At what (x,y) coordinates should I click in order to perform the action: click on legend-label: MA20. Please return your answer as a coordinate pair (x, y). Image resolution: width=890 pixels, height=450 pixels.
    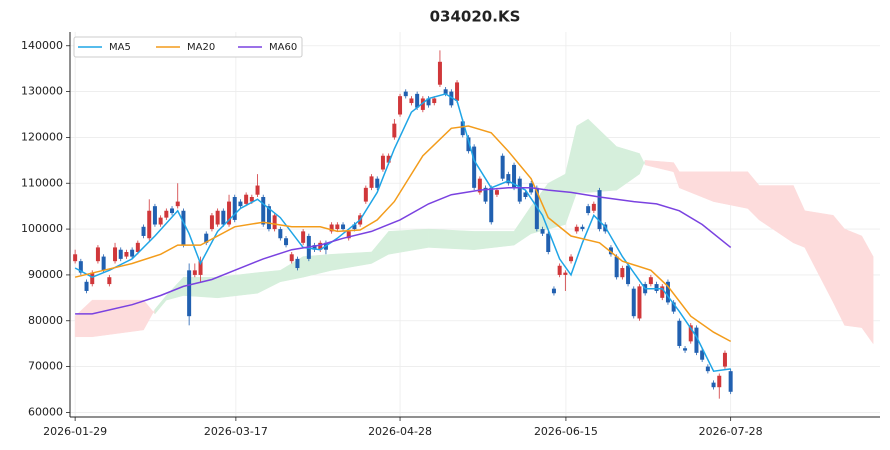
    Looking at the image, I should click on (201, 47).